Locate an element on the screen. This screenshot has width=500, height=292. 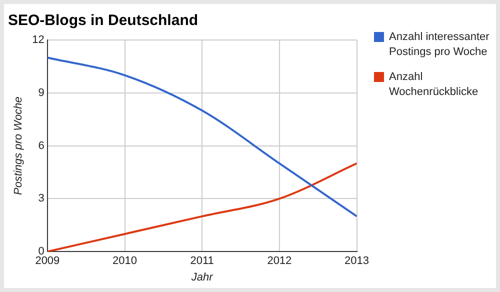
legend-label: Anzahl interessanter Postings pro Woche is located at coordinates (439, 45).